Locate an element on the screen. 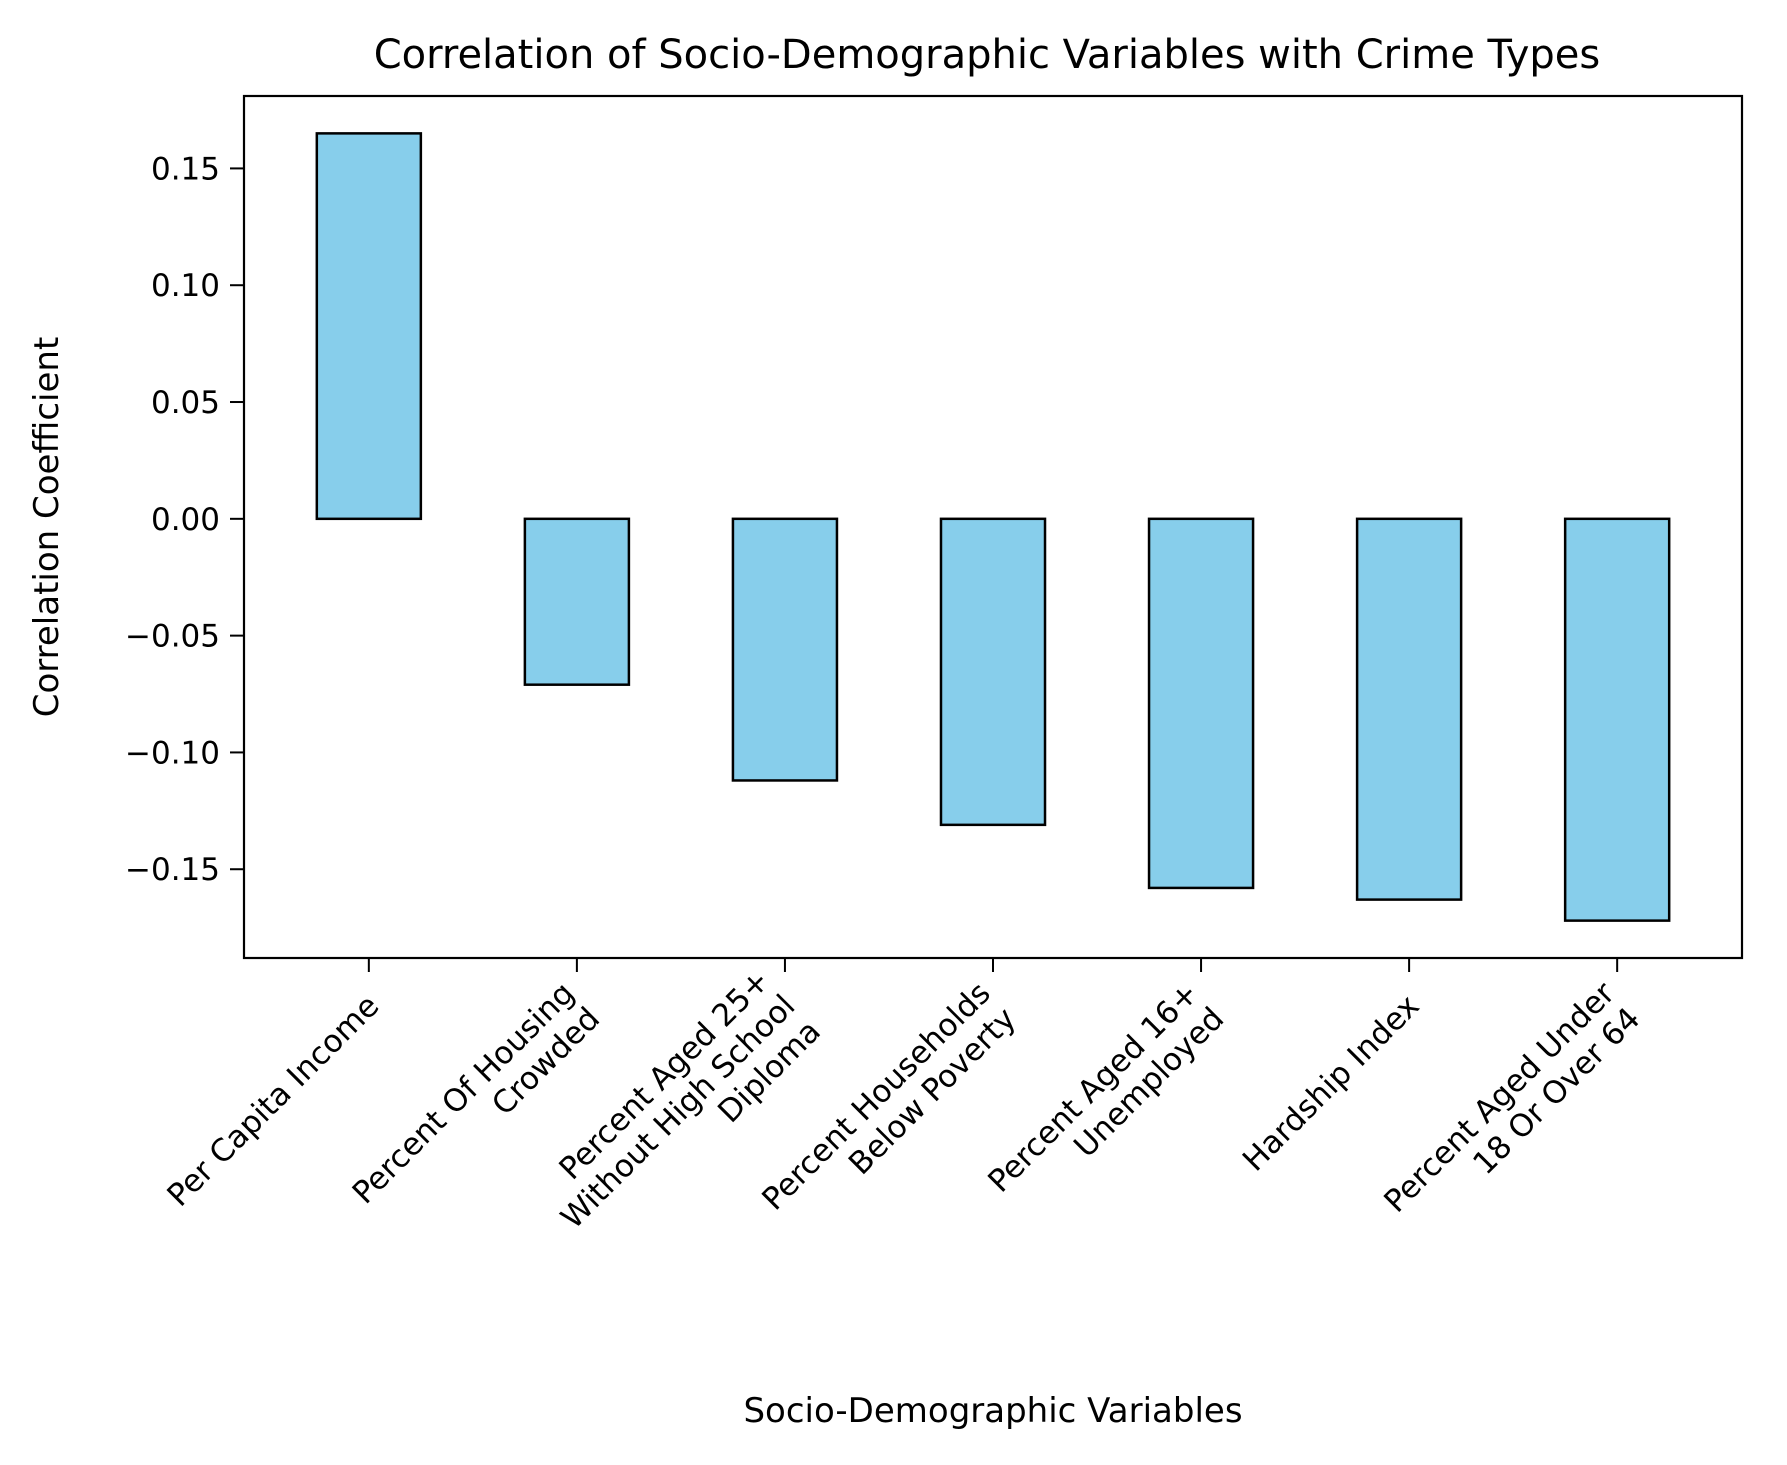 The height and width of the screenshot is (1465, 1787). y-axis-label: Correlation Coefficient is located at coordinates (47, 527).